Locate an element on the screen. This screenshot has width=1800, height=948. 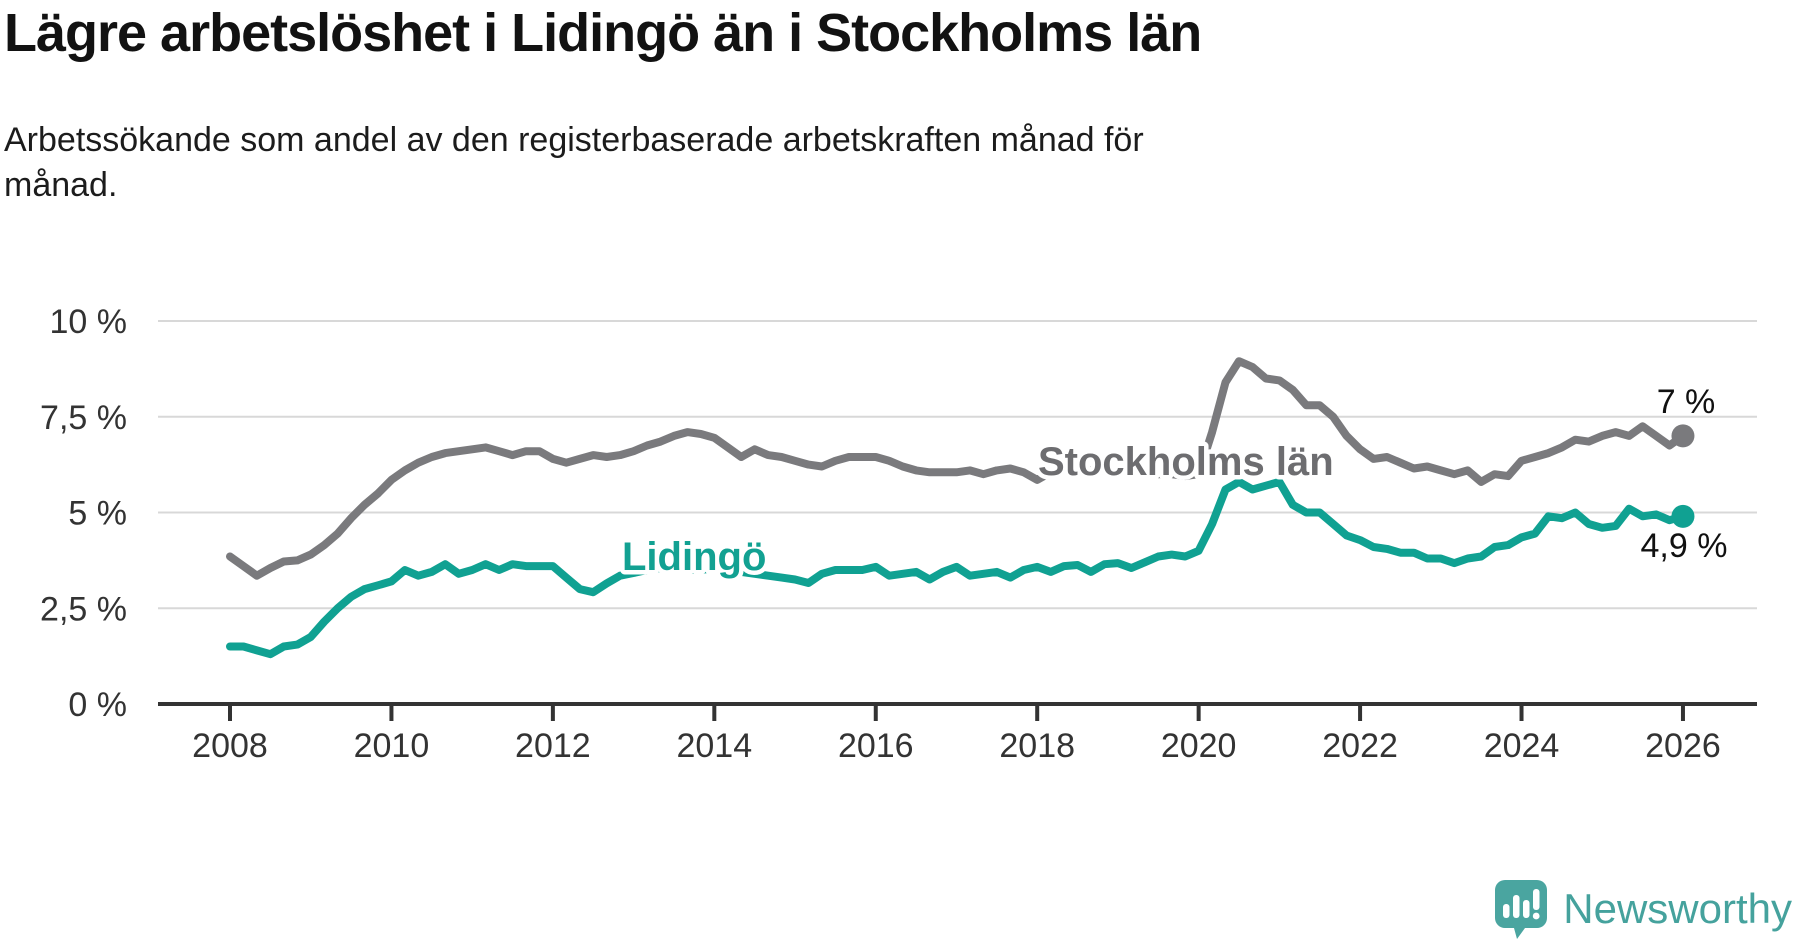
y-axis-label-7.5: 7,5 % is located at coordinates (83, 418).